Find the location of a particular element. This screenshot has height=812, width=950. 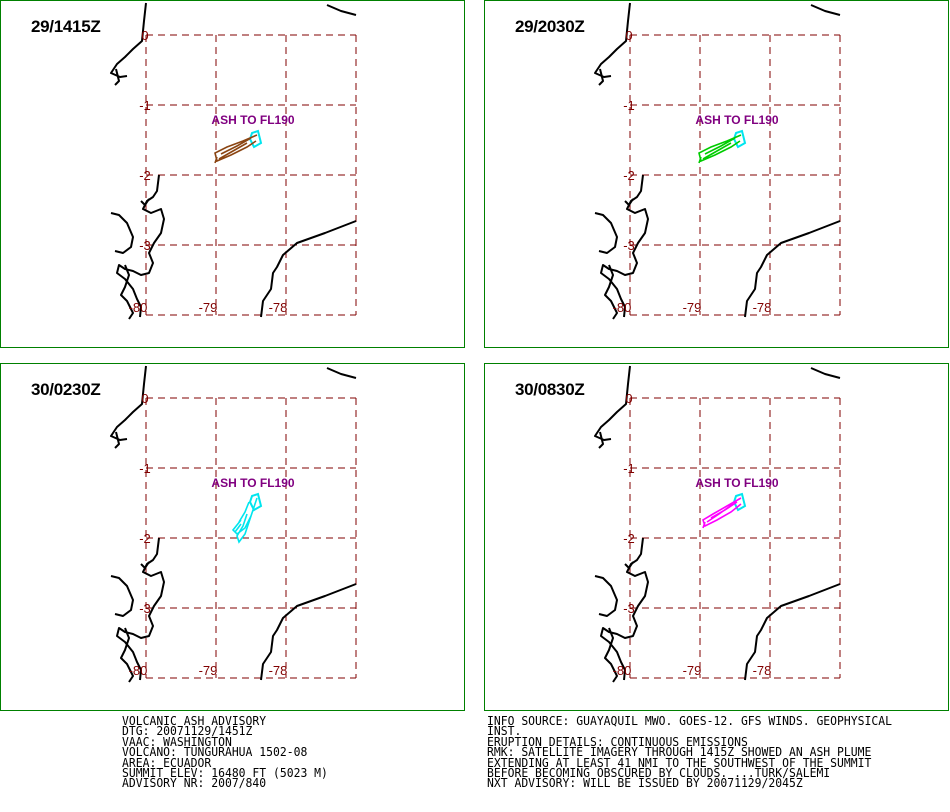

panel-time-title: 29/2030Z is located at coordinates (550, 26).